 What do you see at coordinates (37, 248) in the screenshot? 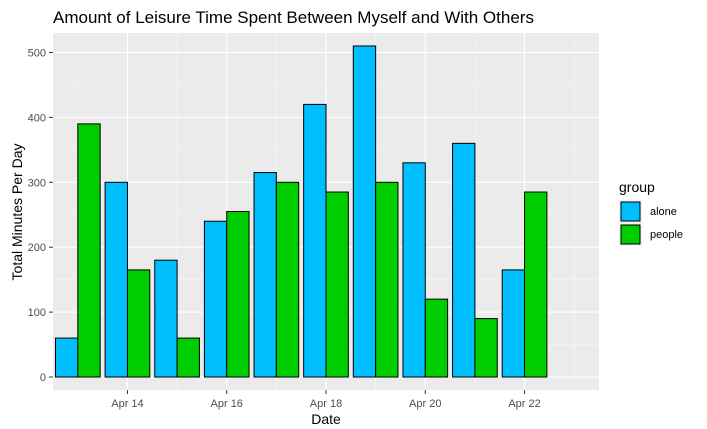
I see `y-tick-label: 200` at bounding box center [37, 248].